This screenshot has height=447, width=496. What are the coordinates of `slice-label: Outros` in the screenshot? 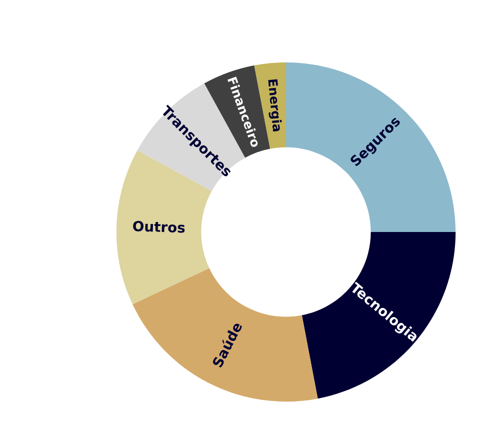 It's located at (158, 226).